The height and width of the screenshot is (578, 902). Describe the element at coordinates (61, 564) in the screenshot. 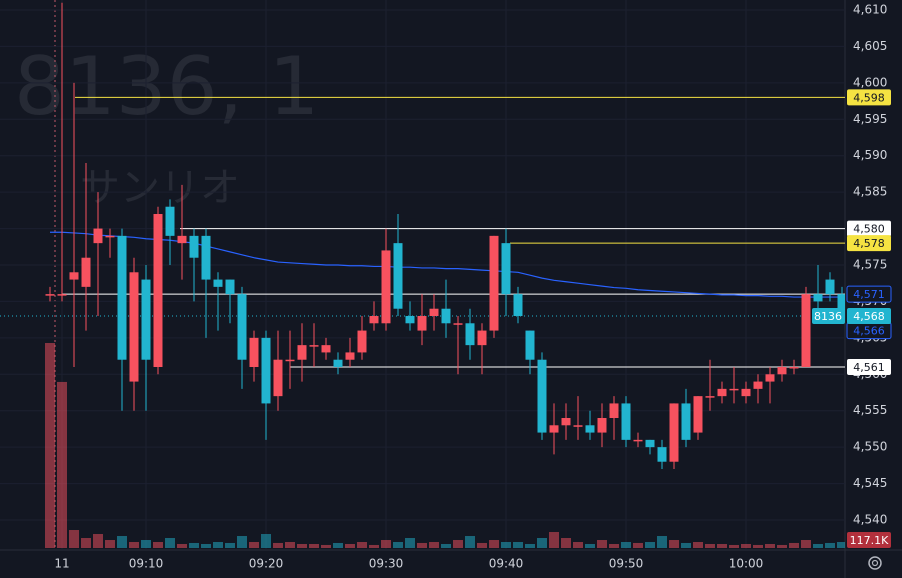

I see `x-tick-label: 11` at that location.